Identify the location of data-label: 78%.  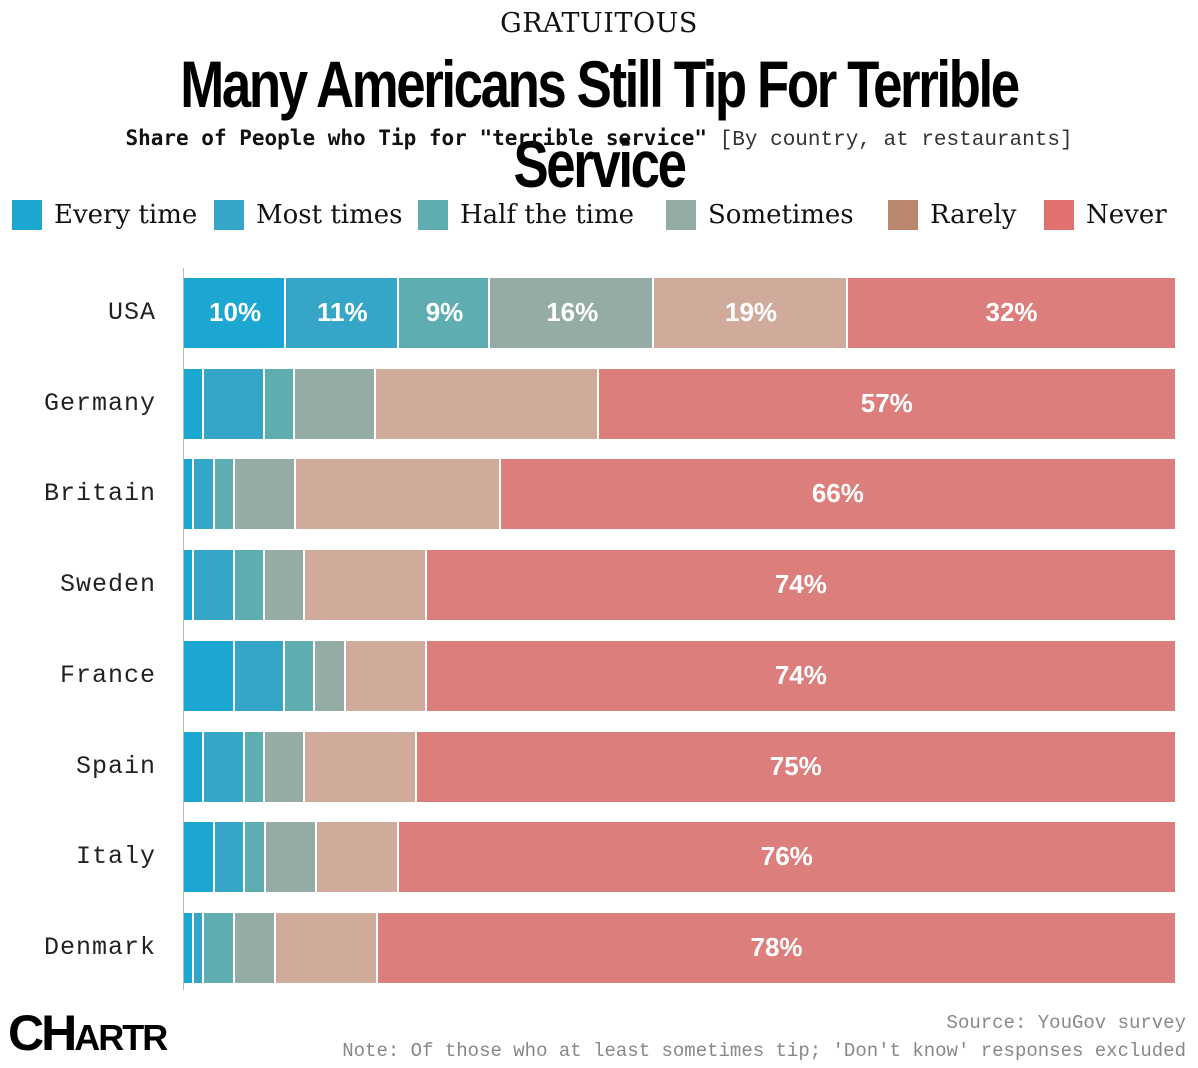
(776, 946).